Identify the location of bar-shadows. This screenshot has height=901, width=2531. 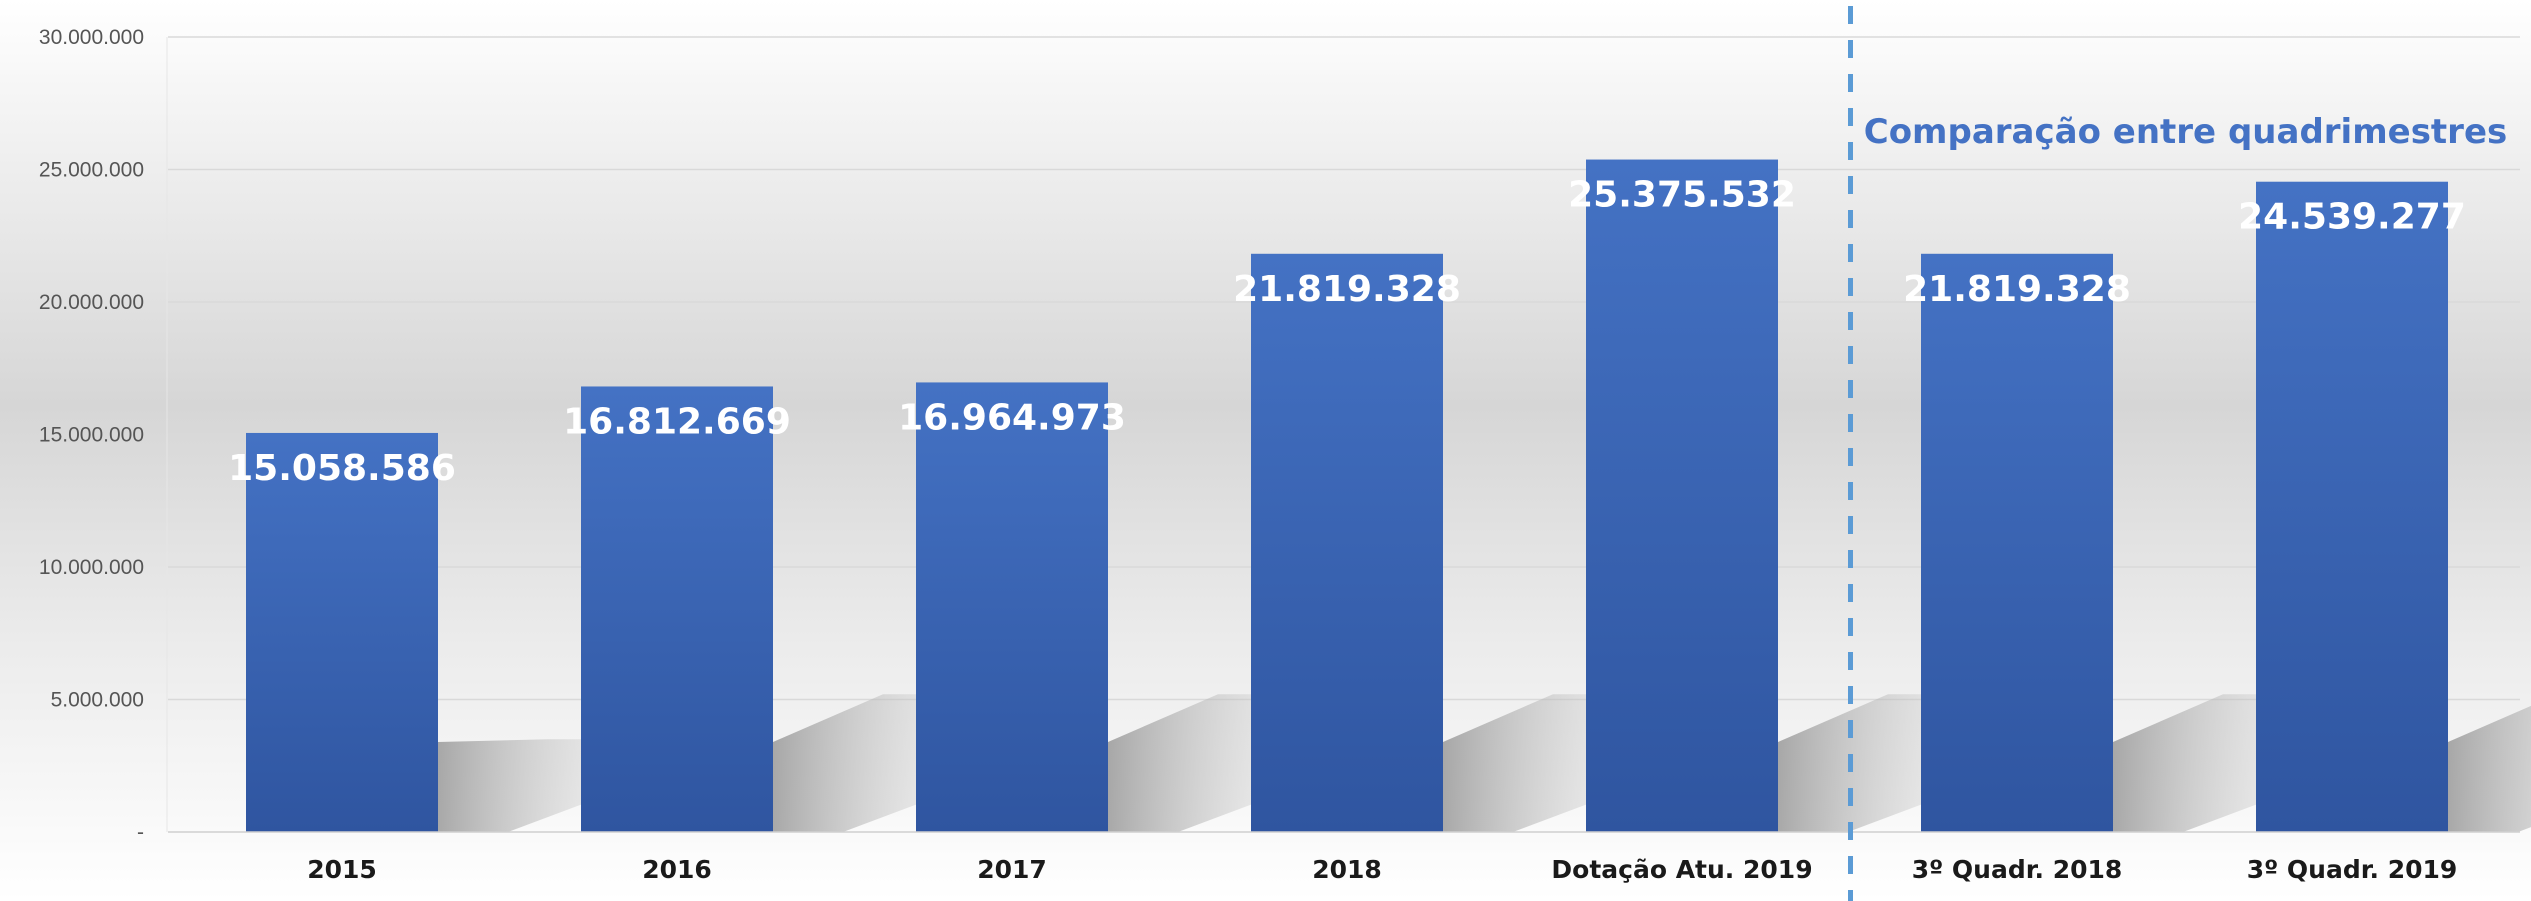
(1484, 763).